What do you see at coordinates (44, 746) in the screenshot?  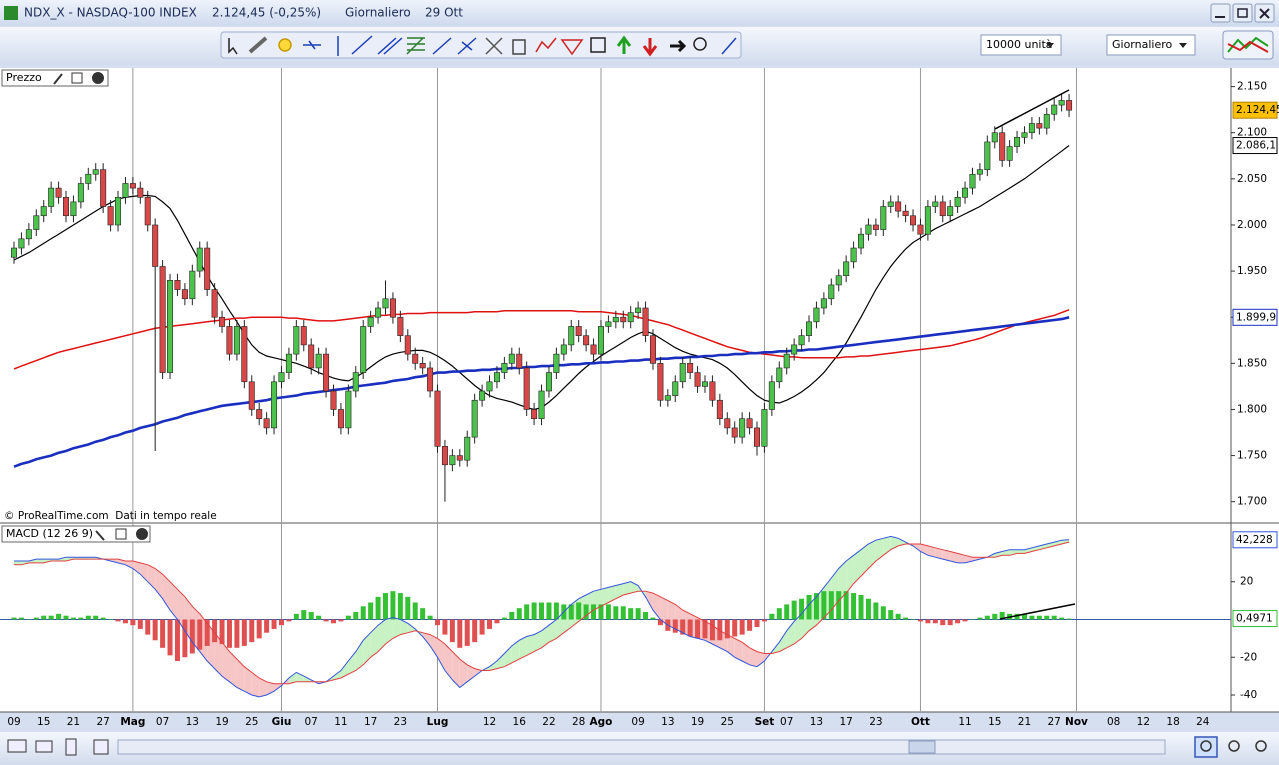 I see `print-icon` at bounding box center [44, 746].